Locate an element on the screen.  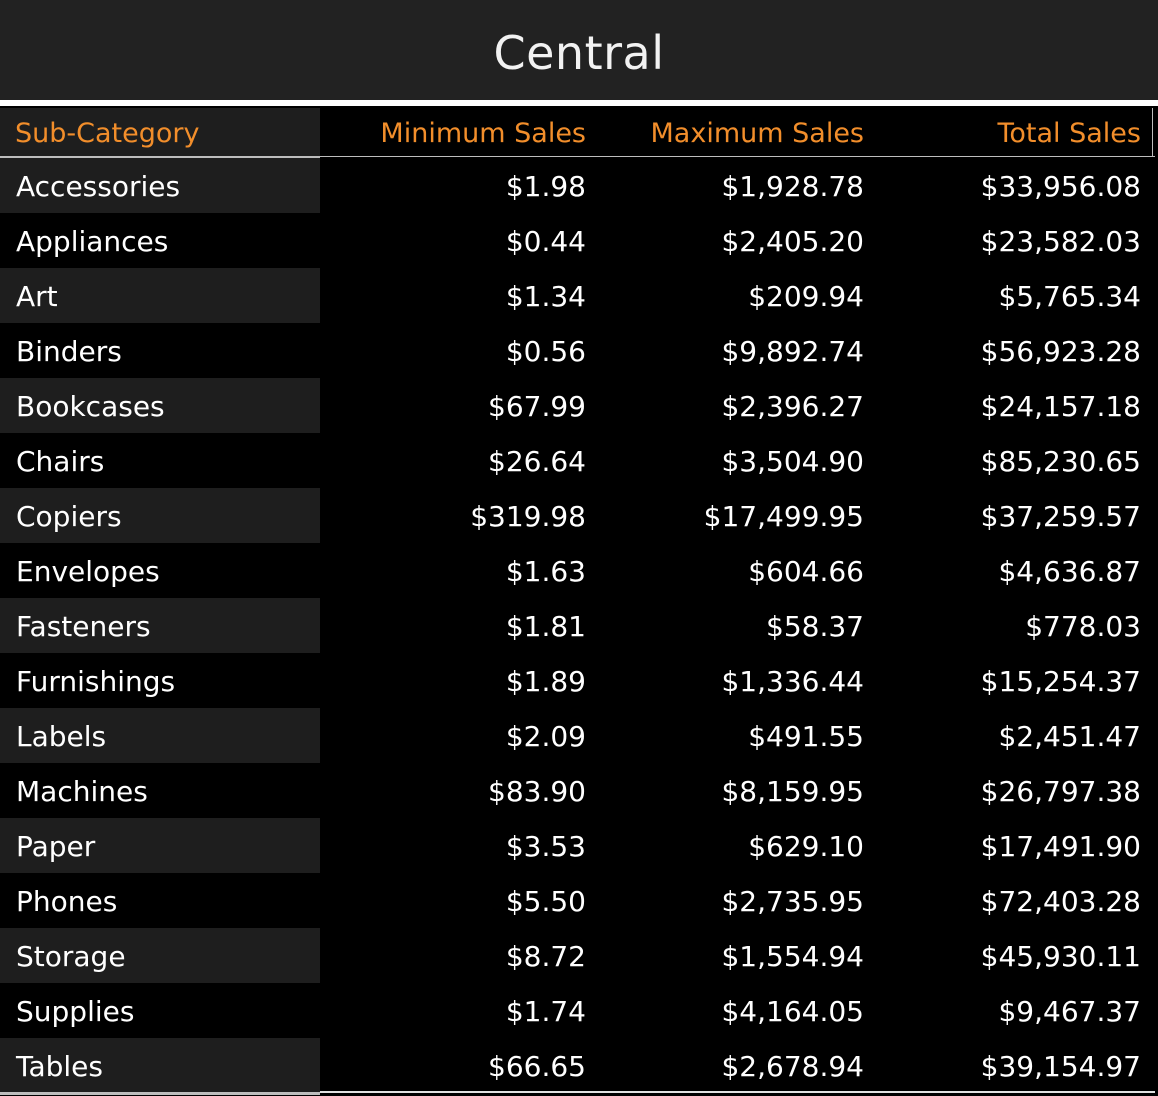
sub-category-cell: Phones is located at coordinates (67, 901).